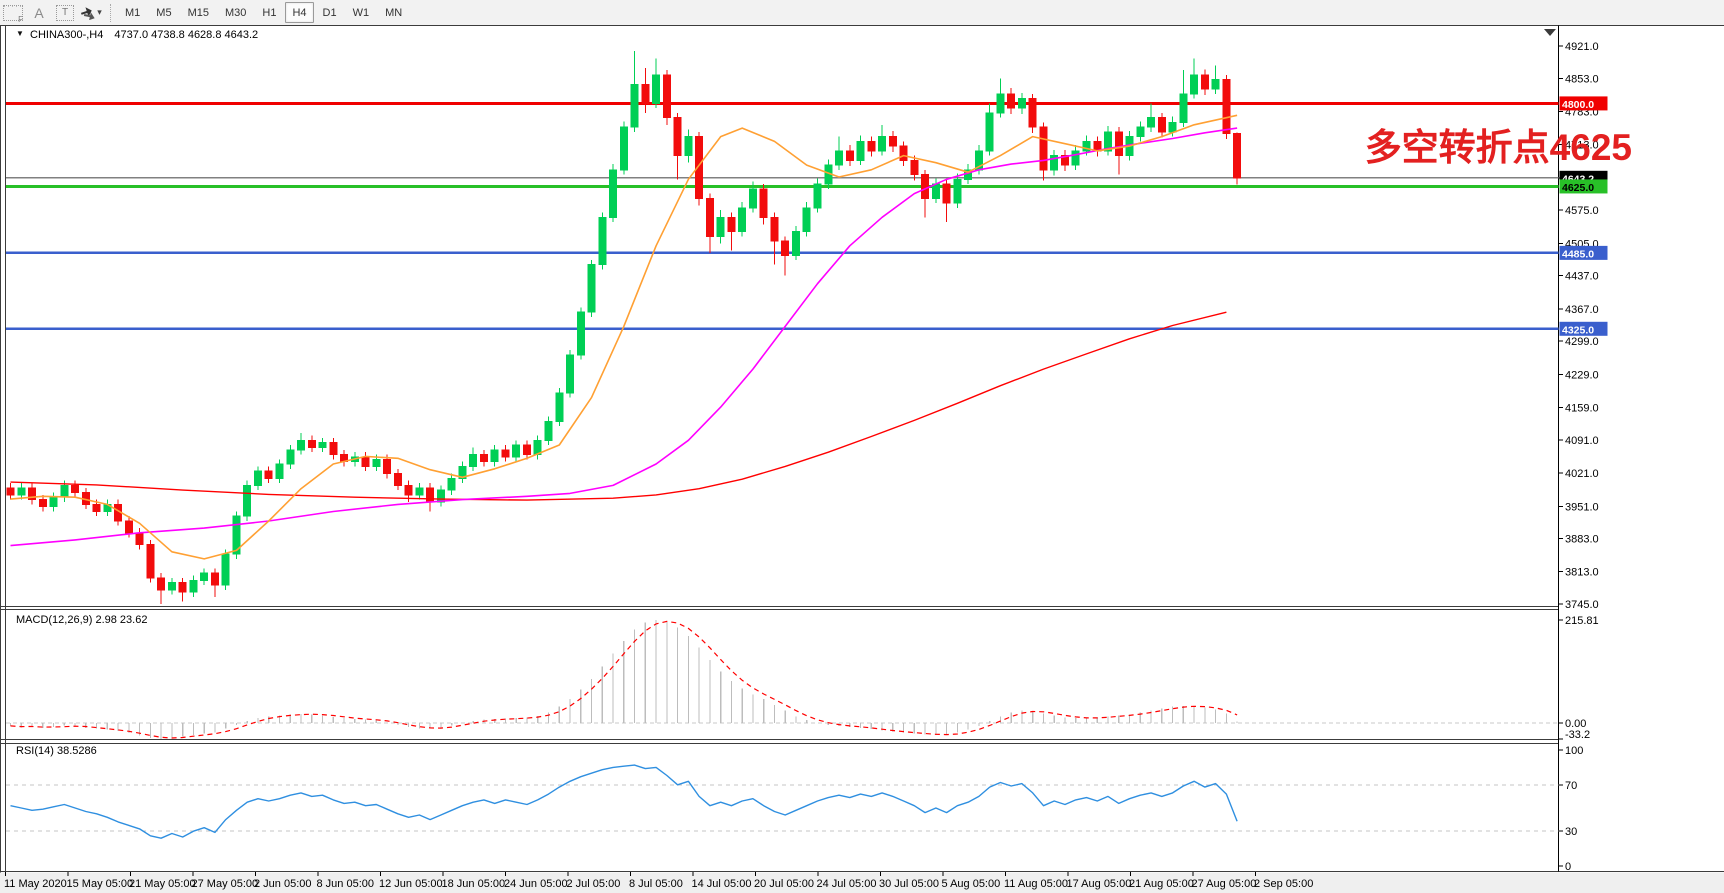  Describe the element at coordinates (20, 33) in the screenshot. I see `symbol-dropdown-icon: ▼` at that location.